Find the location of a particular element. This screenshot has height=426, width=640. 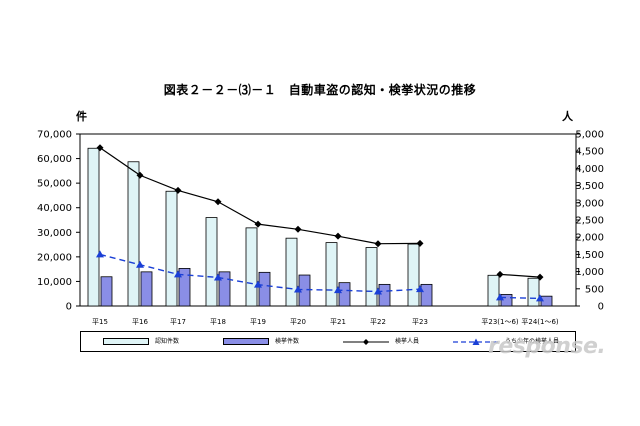

chart-legend: 認知件数 検挙件数 検挙人員 うち少年の検挙人員 is located at coordinates (328, 341).